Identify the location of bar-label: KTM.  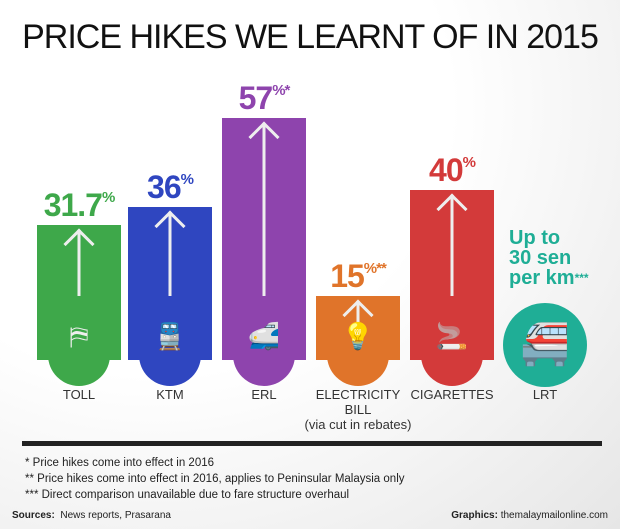
(170, 394).